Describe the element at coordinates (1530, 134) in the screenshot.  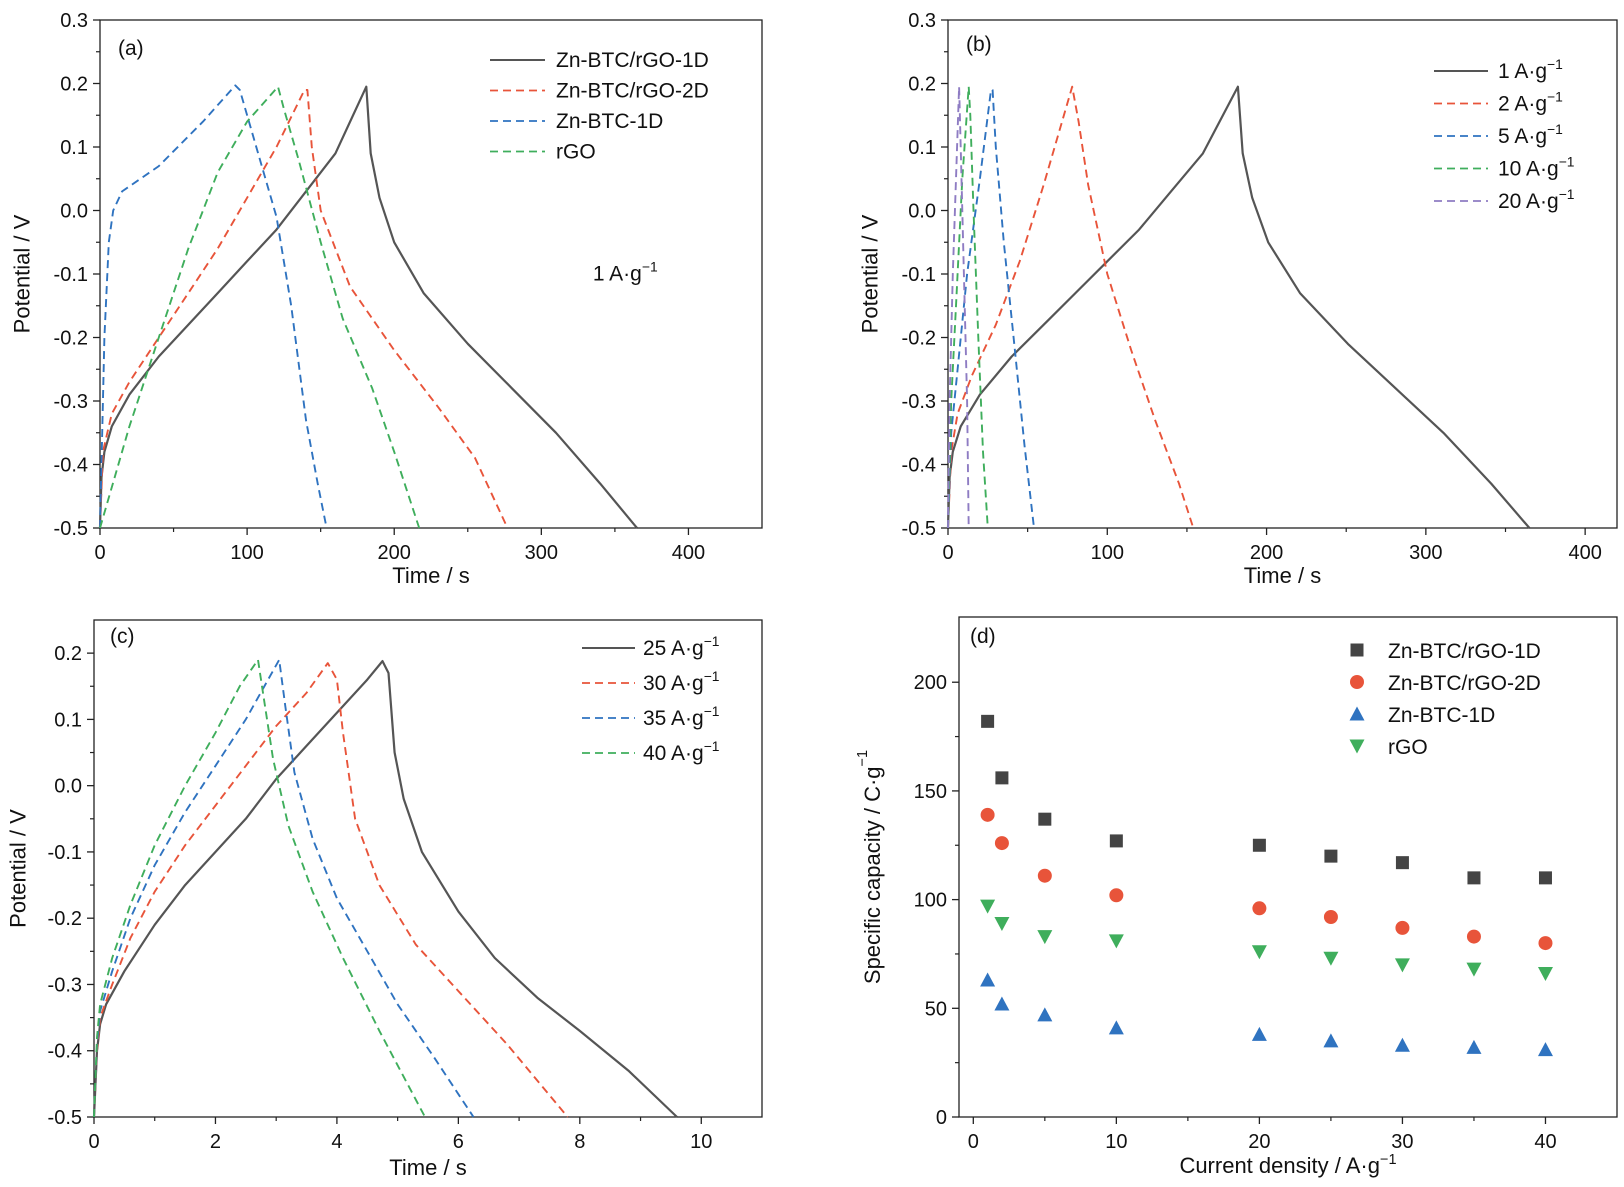
I see `legend-label: 5 A·g−1` at that location.